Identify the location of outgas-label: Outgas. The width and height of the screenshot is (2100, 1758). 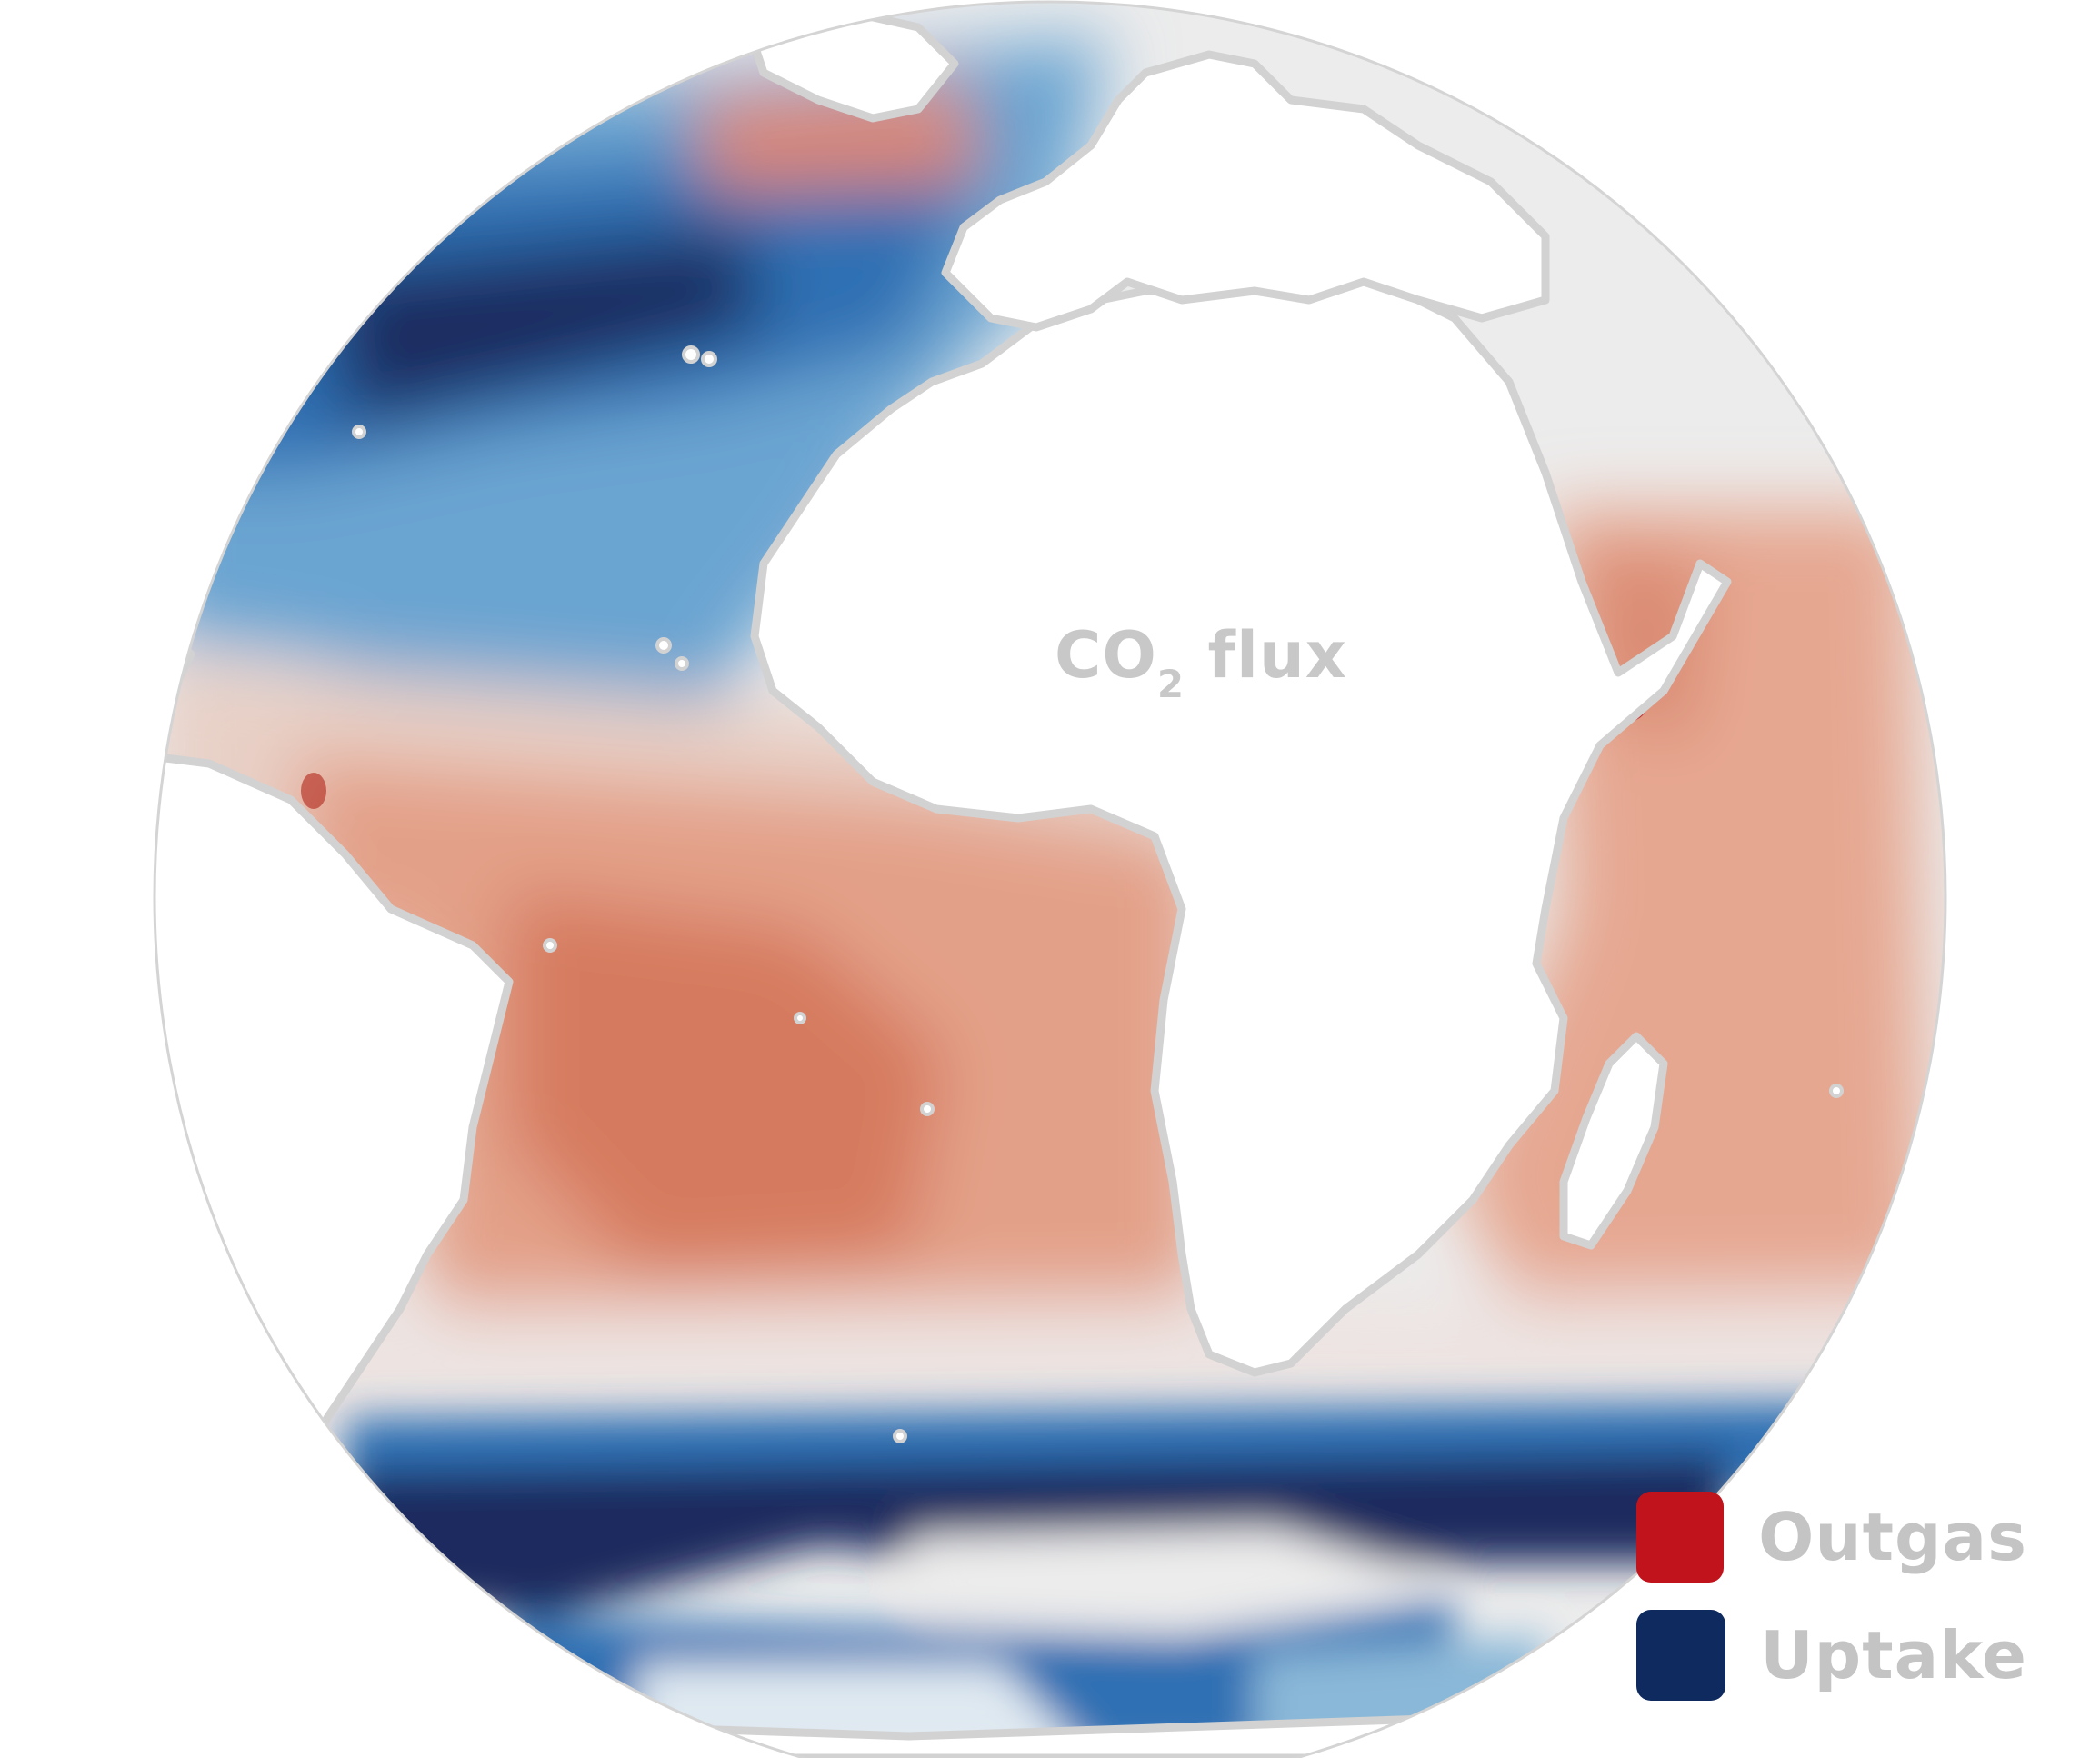
(1892, 1537).